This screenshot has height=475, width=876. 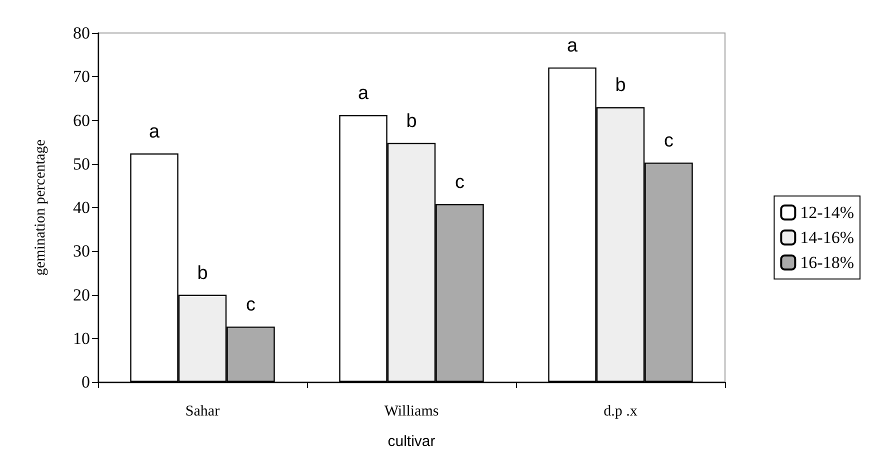 I want to click on x-tick-label: d.p .x, so click(x=621, y=412).